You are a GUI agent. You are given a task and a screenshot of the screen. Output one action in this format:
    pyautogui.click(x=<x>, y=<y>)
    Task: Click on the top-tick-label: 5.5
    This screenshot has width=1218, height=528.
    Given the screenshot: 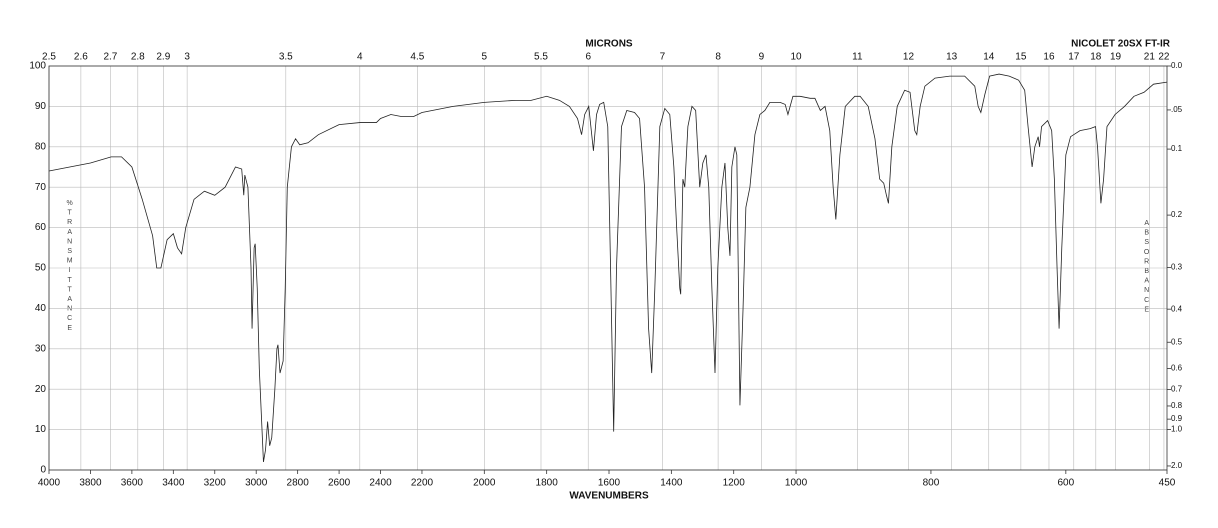 What is the action you would take?
    pyautogui.click(x=541, y=57)
    